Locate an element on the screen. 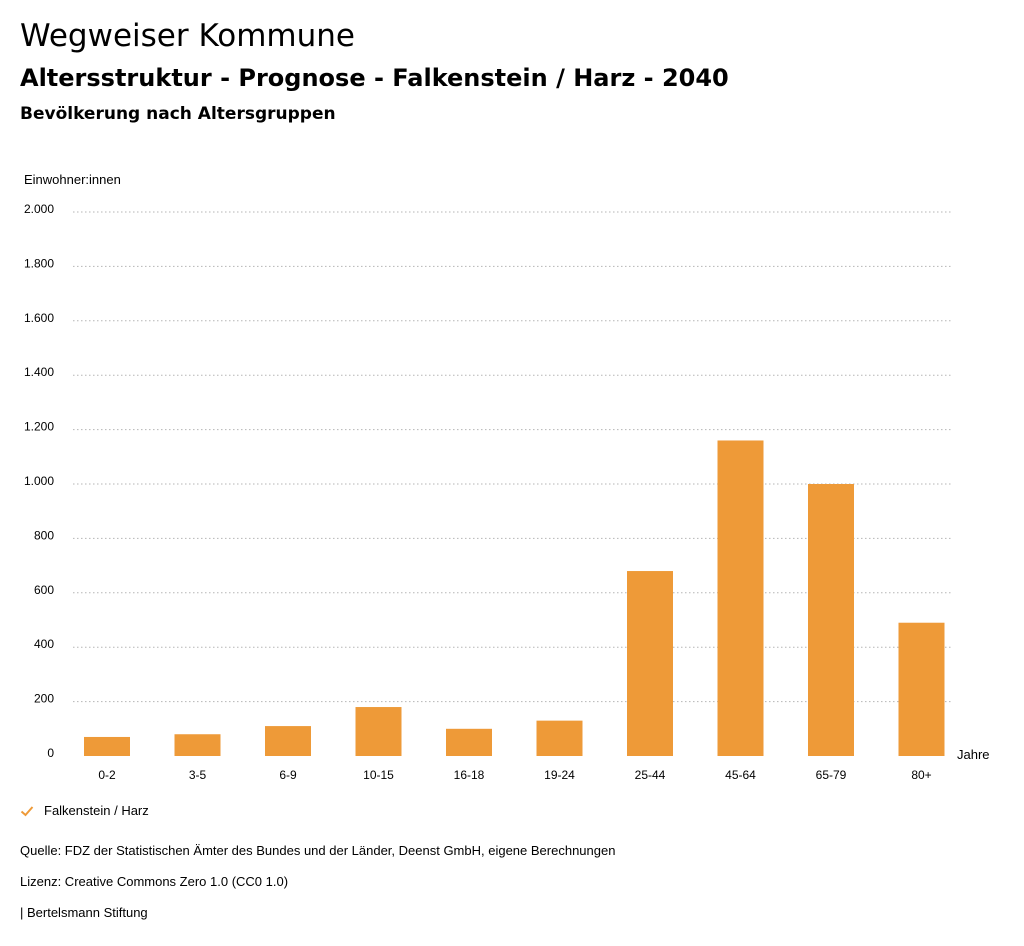  check-icon is located at coordinates (27, 811).